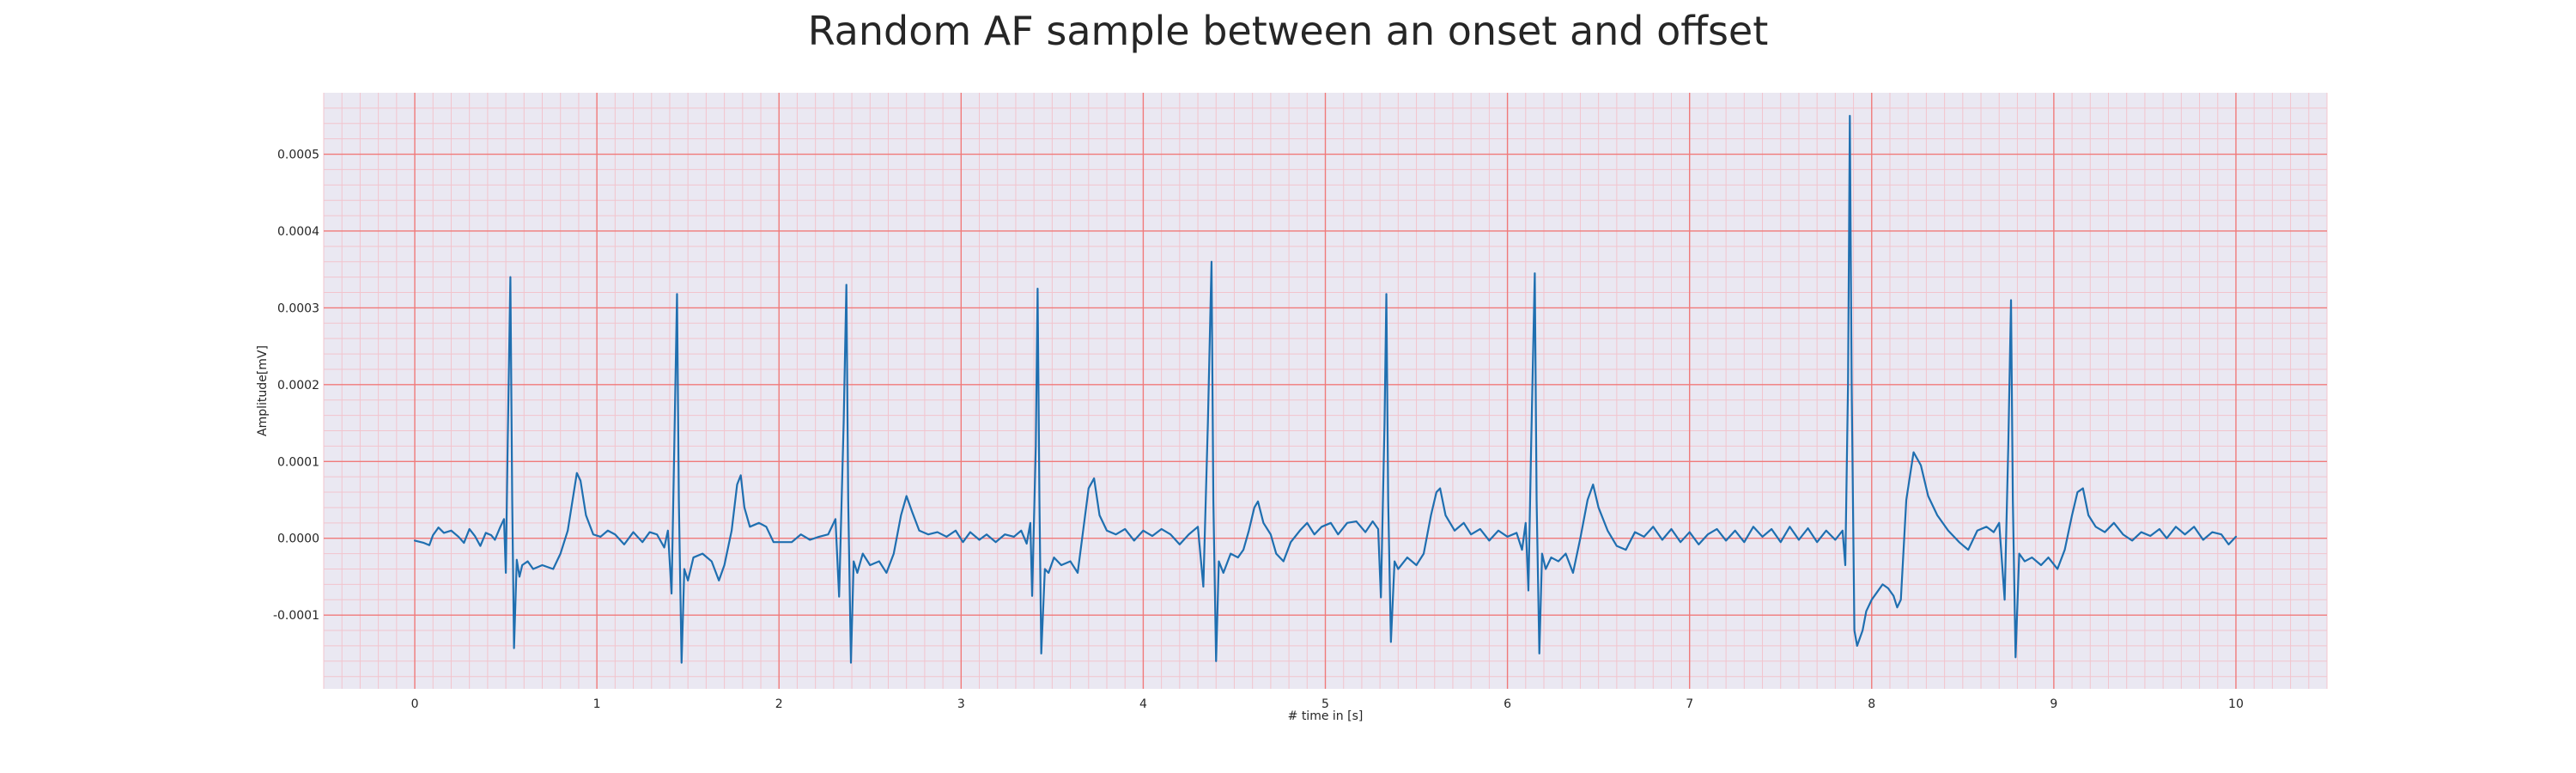  Describe the element at coordinates (1689, 704) in the screenshot. I see `x-tick-label: 7` at that location.